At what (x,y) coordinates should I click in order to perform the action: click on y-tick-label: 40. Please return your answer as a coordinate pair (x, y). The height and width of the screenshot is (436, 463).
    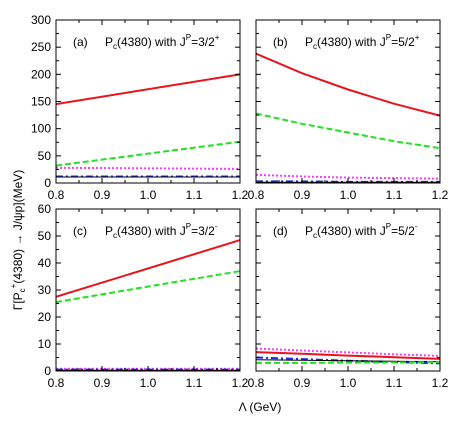
    Looking at the image, I should click on (45, 263).